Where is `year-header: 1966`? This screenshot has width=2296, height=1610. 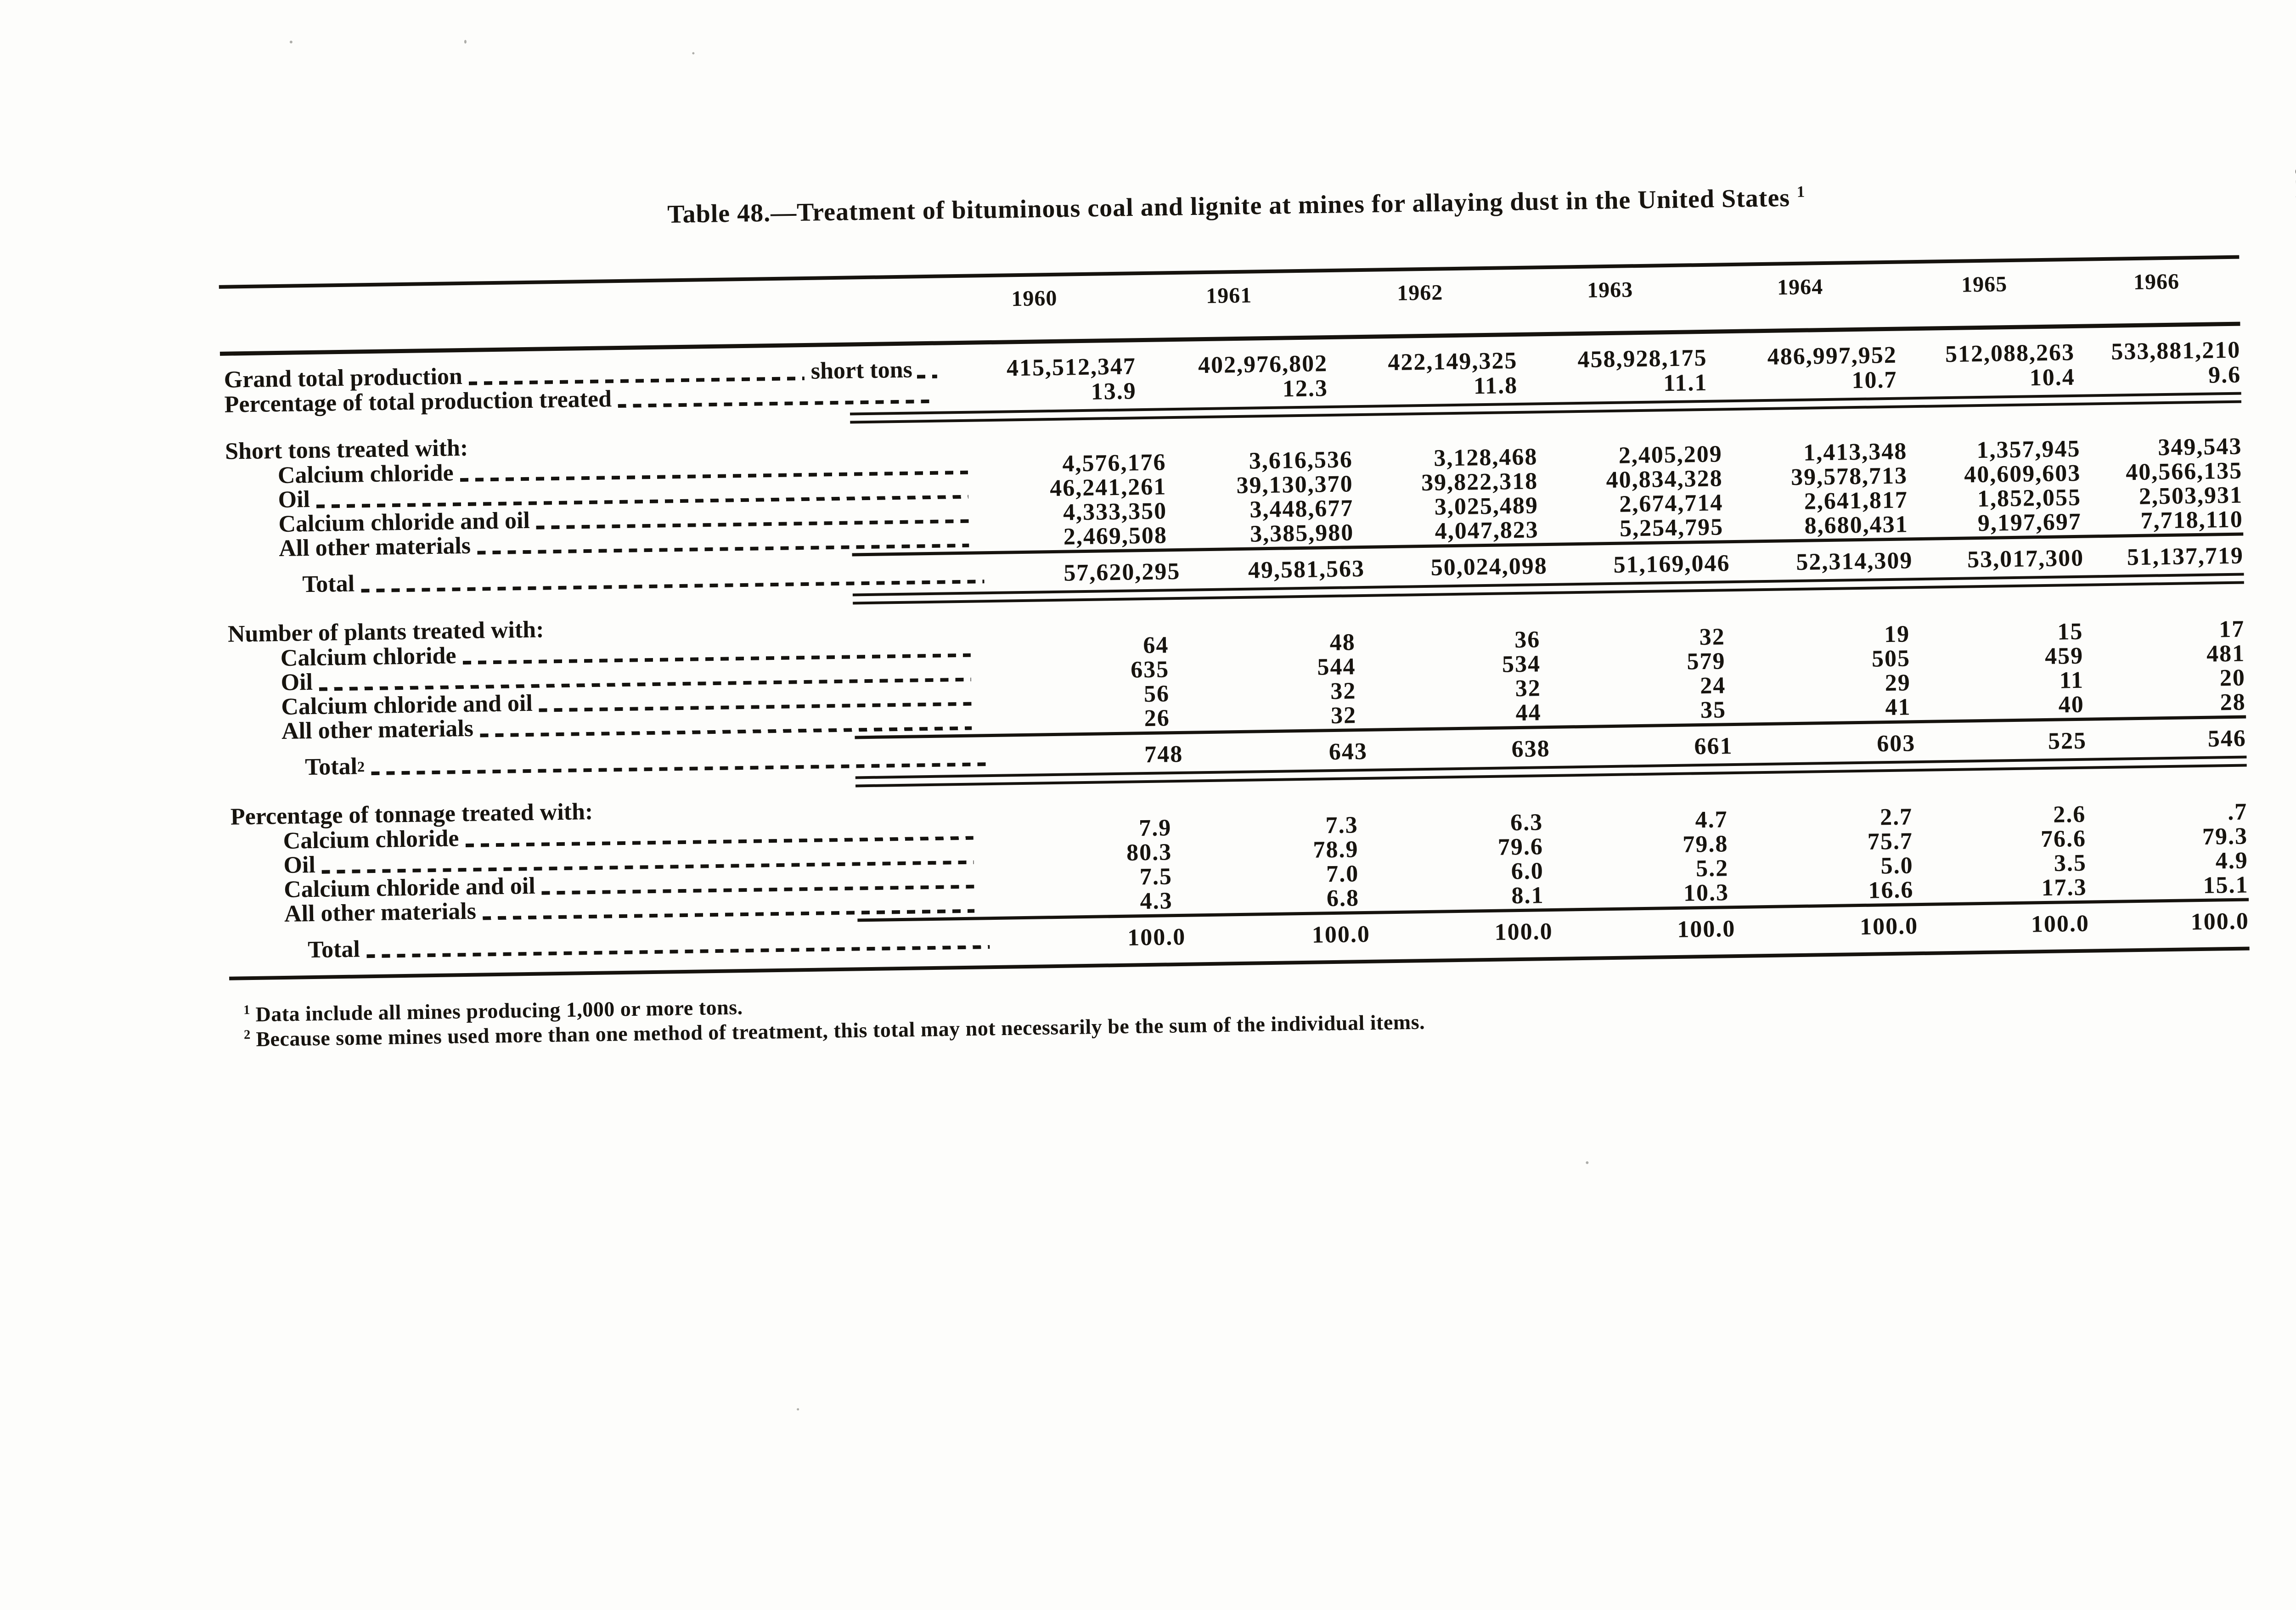
year-header: 1966 is located at coordinates (2156, 282).